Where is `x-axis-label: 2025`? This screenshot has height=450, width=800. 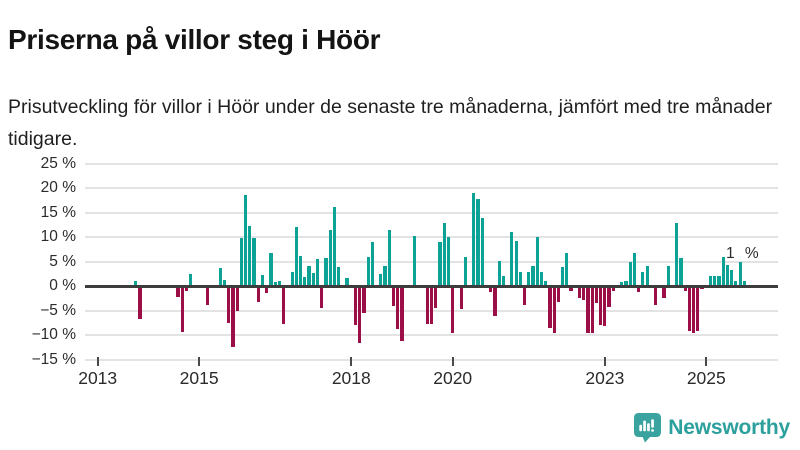 x-axis-label: 2025 is located at coordinates (706, 378).